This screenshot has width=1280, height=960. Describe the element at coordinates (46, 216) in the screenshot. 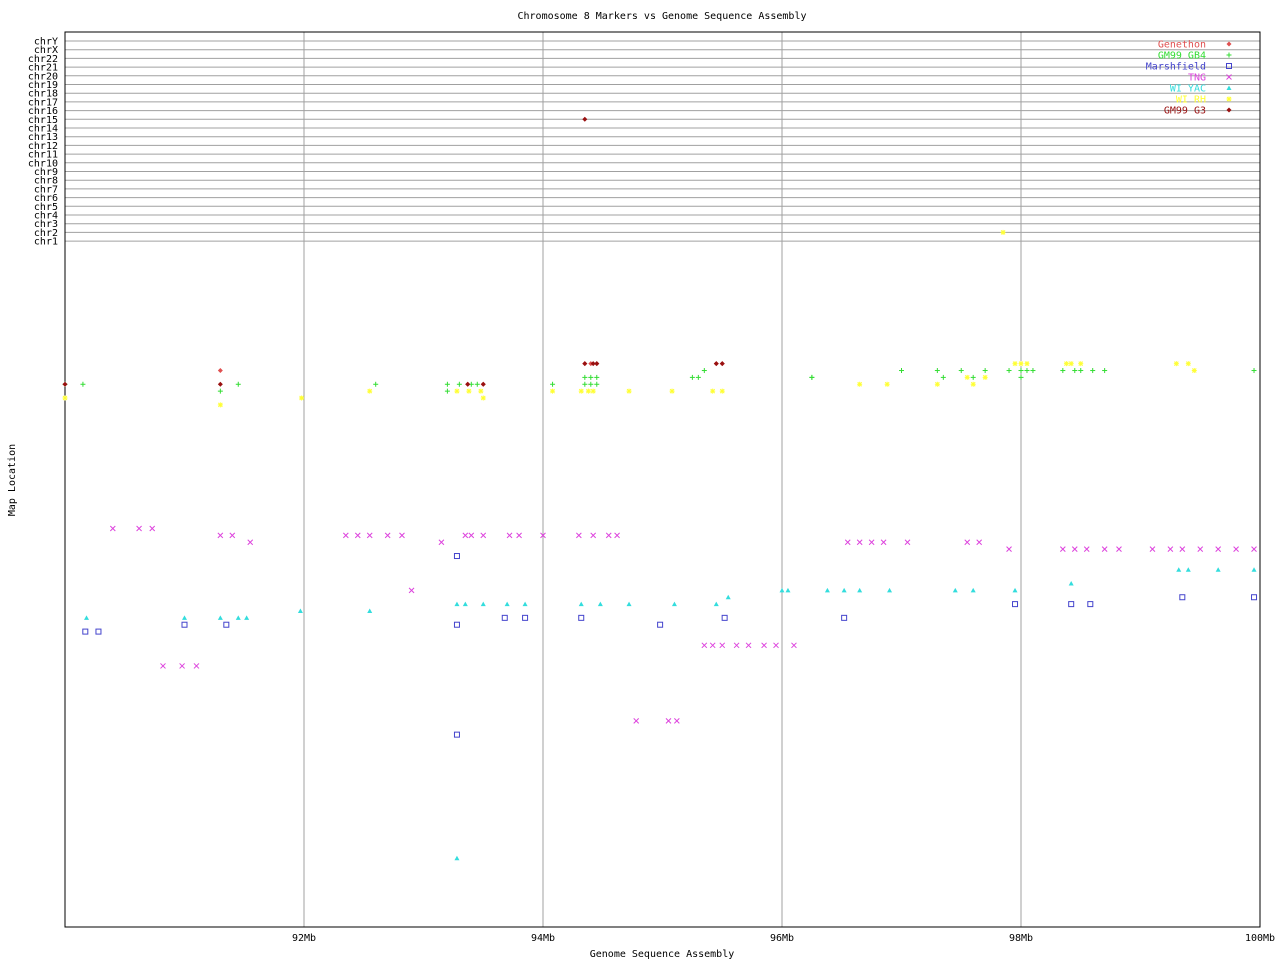

I see `chromosome-row-label: chr4` at that location.